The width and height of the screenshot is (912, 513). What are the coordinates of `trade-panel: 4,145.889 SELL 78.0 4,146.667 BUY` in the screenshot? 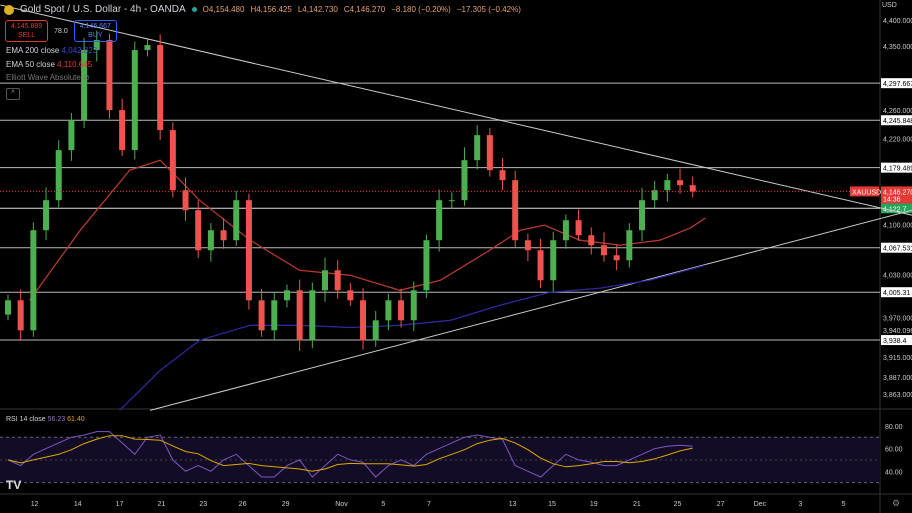 It's located at (61, 31).